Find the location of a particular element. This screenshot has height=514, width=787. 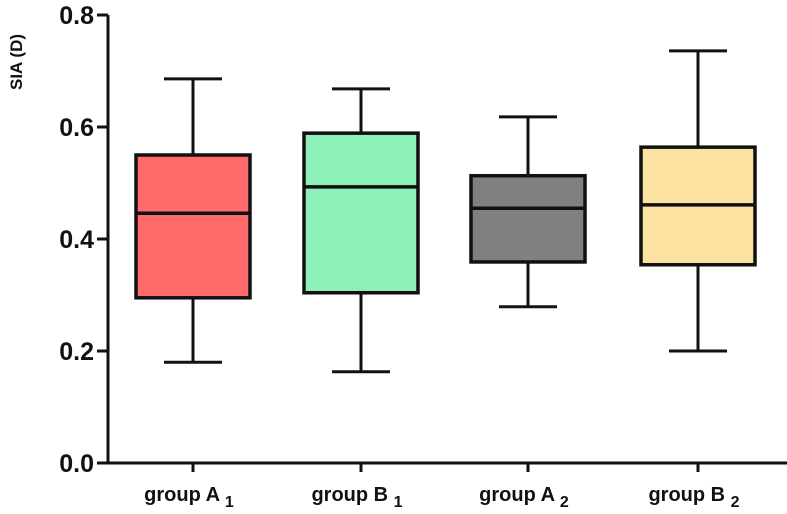

y-axis-label: SIA (D) is located at coordinates (16, 62).